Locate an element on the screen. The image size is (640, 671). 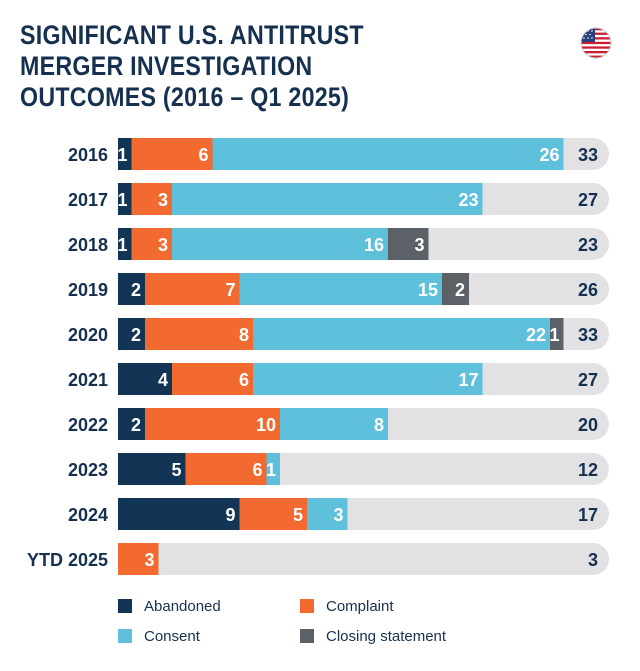
bar-segment-2020-abandoned is located at coordinates (131, 334).